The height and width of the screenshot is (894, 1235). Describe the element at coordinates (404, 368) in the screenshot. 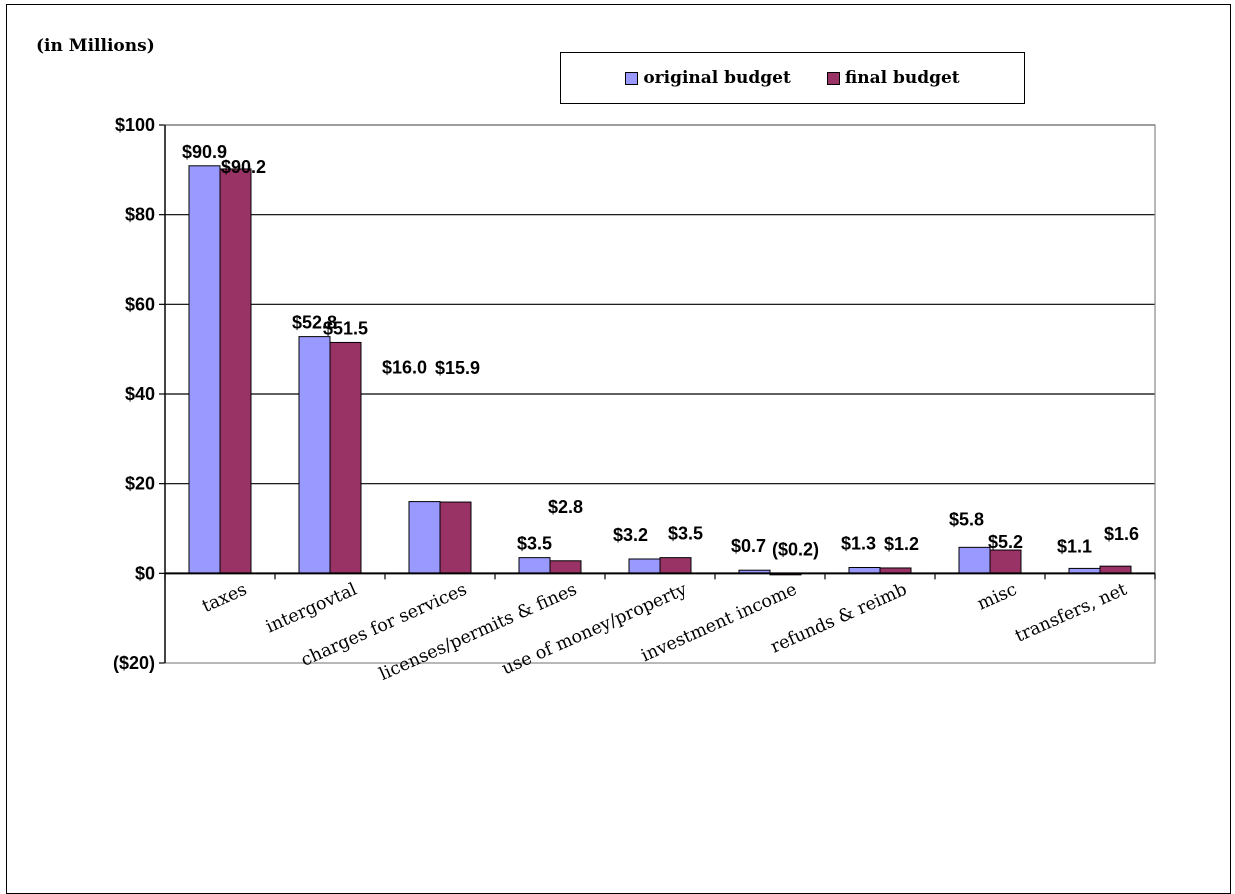

I see `data-label-original-2: $16.0` at that location.